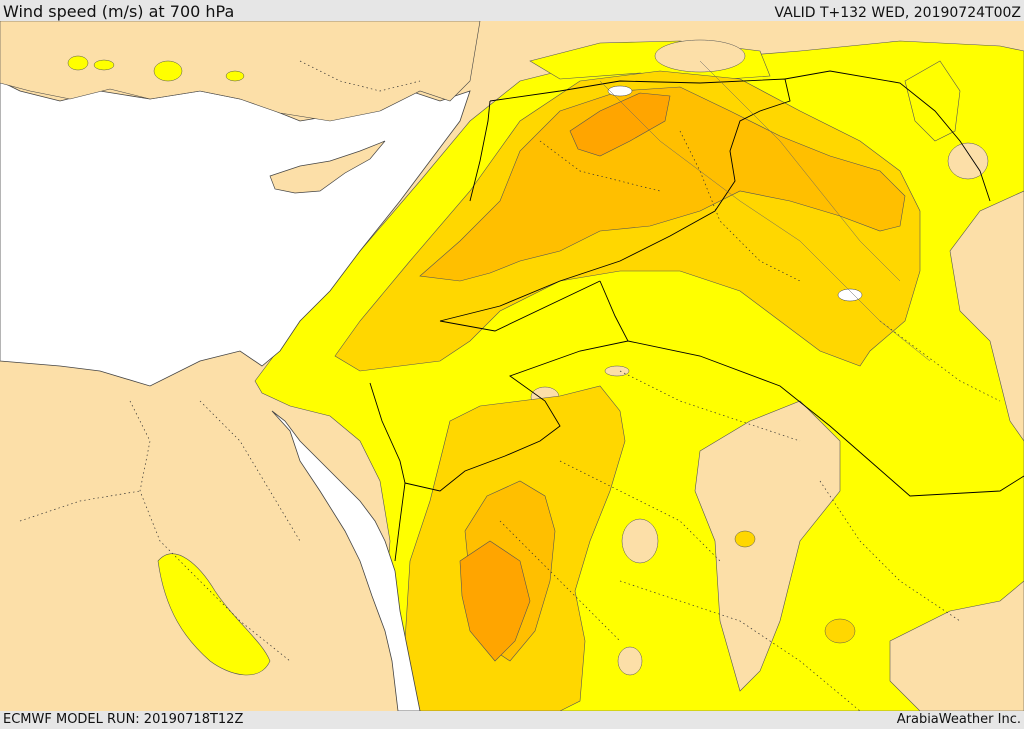 The image size is (1024, 729). I want to click on calm-patch-east, so click(986, 316).